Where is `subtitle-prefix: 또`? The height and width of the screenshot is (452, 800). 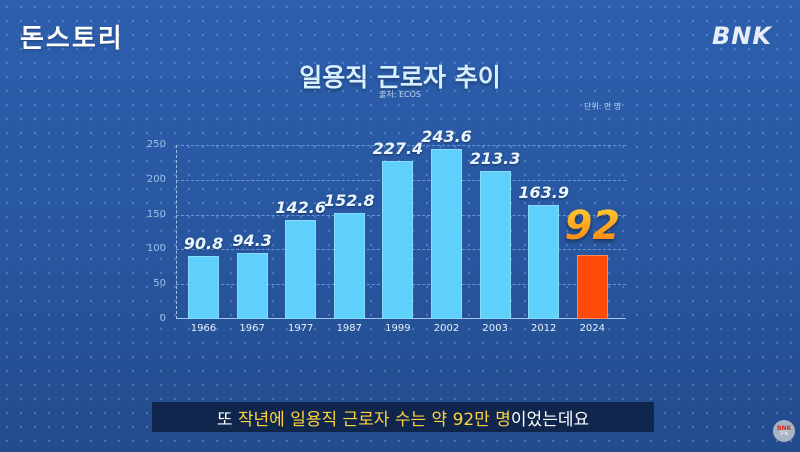 subtitle-prefix: 또 is located at coordinates (227, 419).